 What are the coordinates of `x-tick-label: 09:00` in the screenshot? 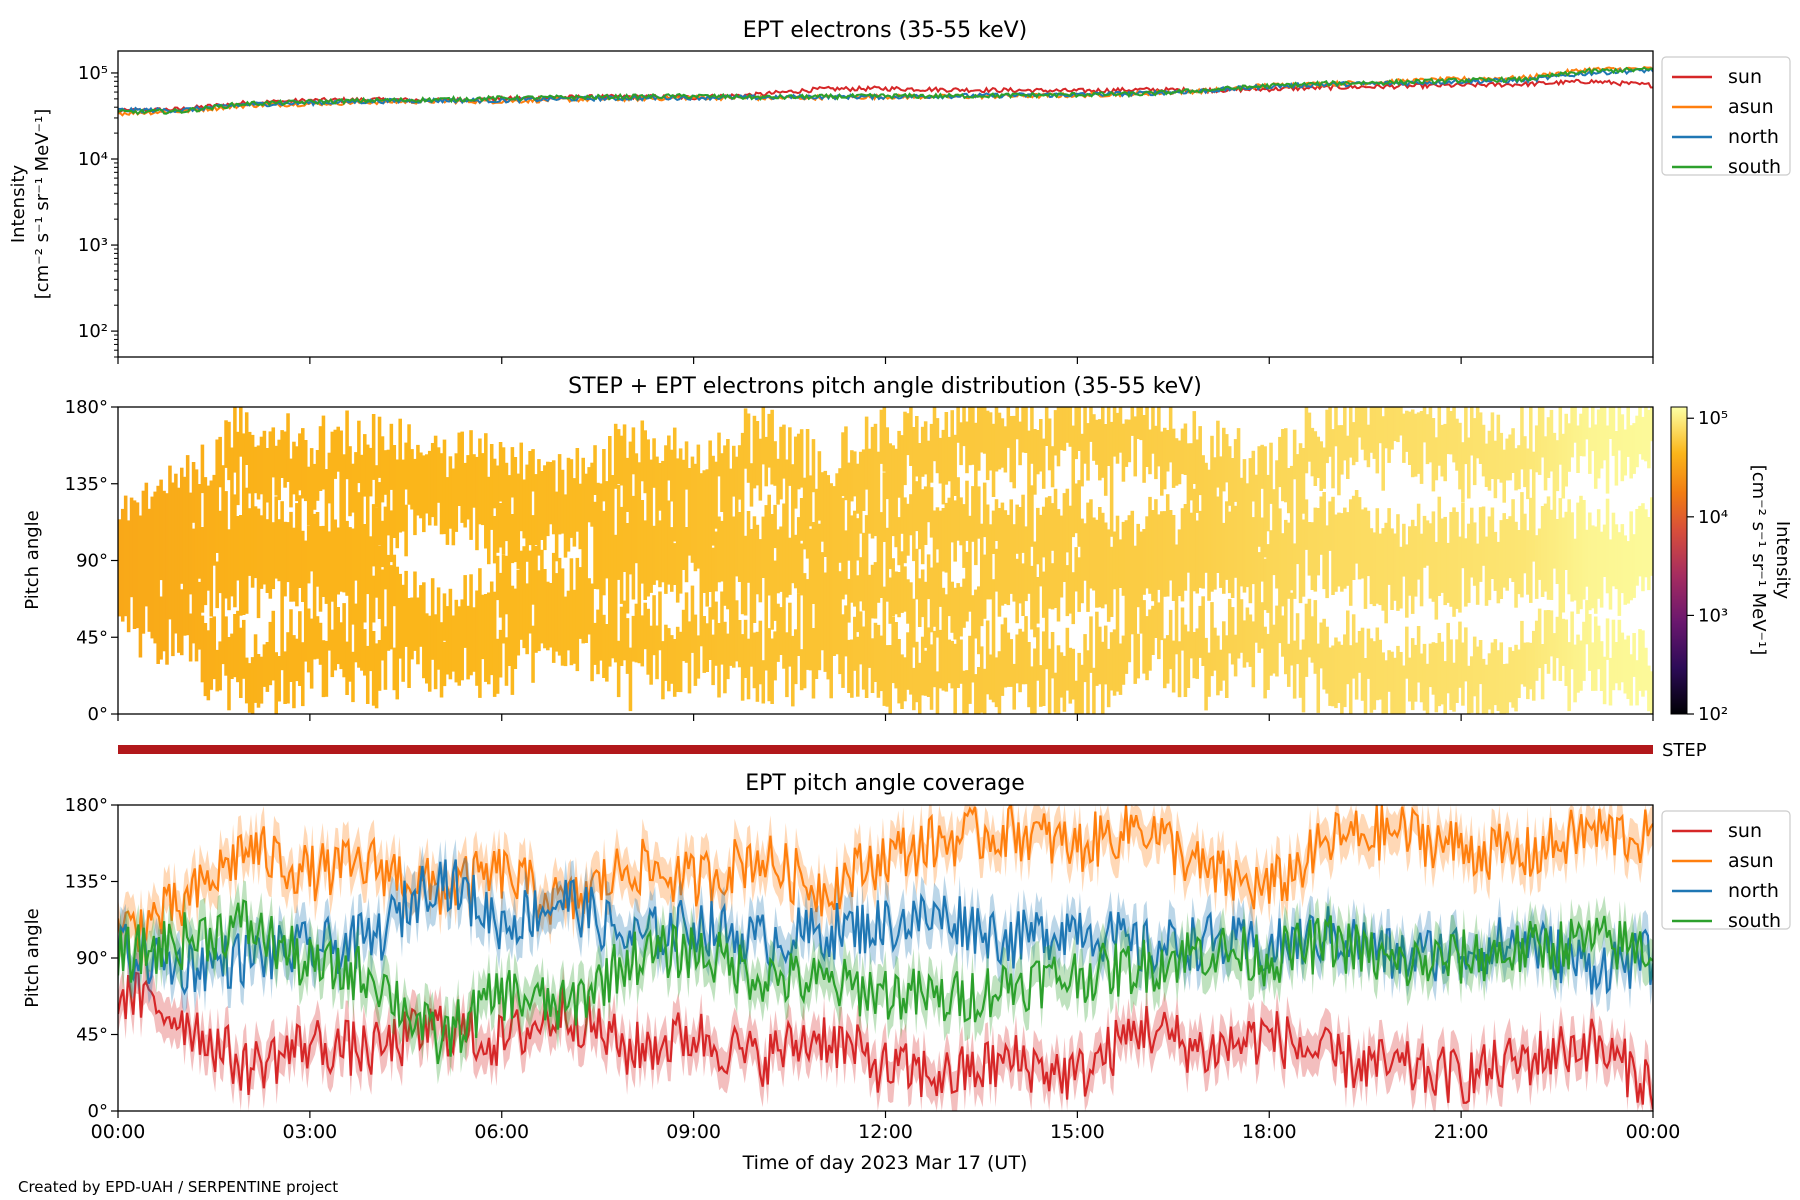 It's located at (693, 1132).